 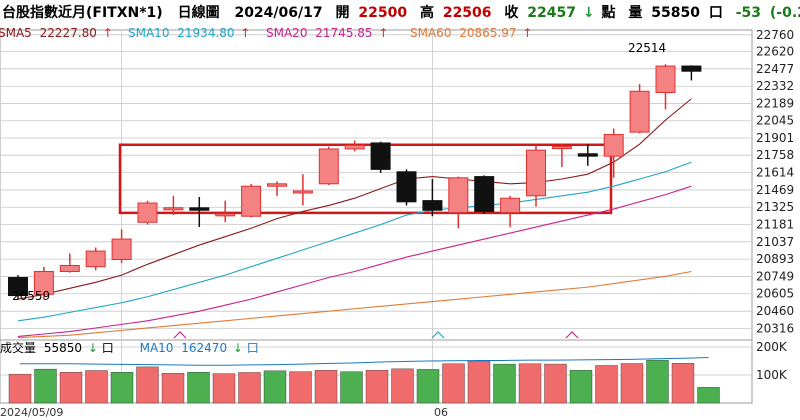 What do you see at coordinates (647, 48) in the screenshot?
I see `high-annotation: 22514` at bounding box center [647, 48].